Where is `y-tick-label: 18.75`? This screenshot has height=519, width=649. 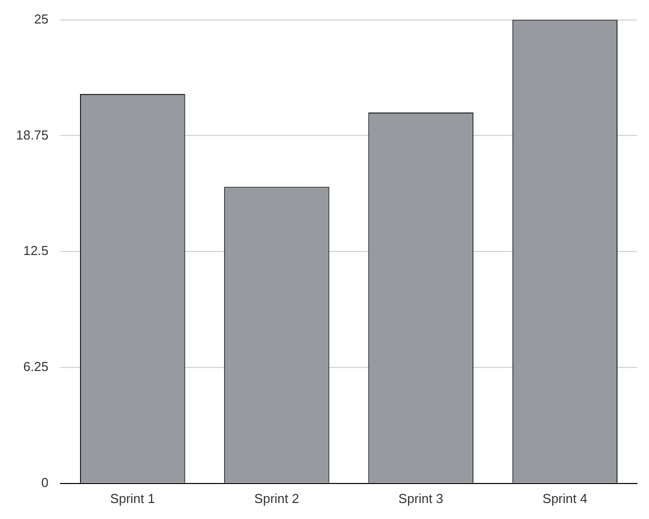 y-tick-label: 18.75 is located at coordinates (32, 134).